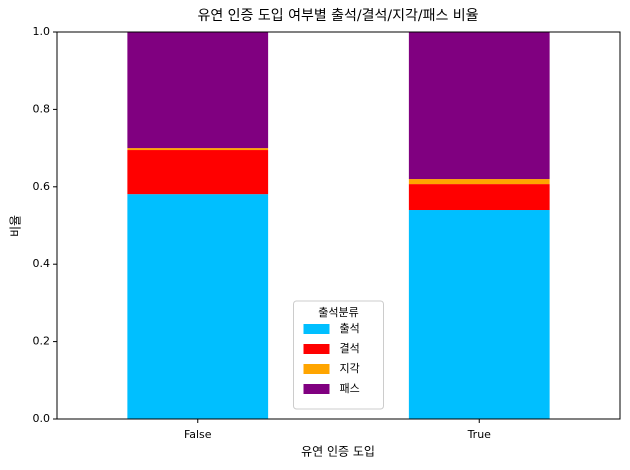 This screenshot has width=630, height=470. Describe the element at coordinates (42, 31) in the screenshot. I see `y-tick-label: 1.0` at that location.